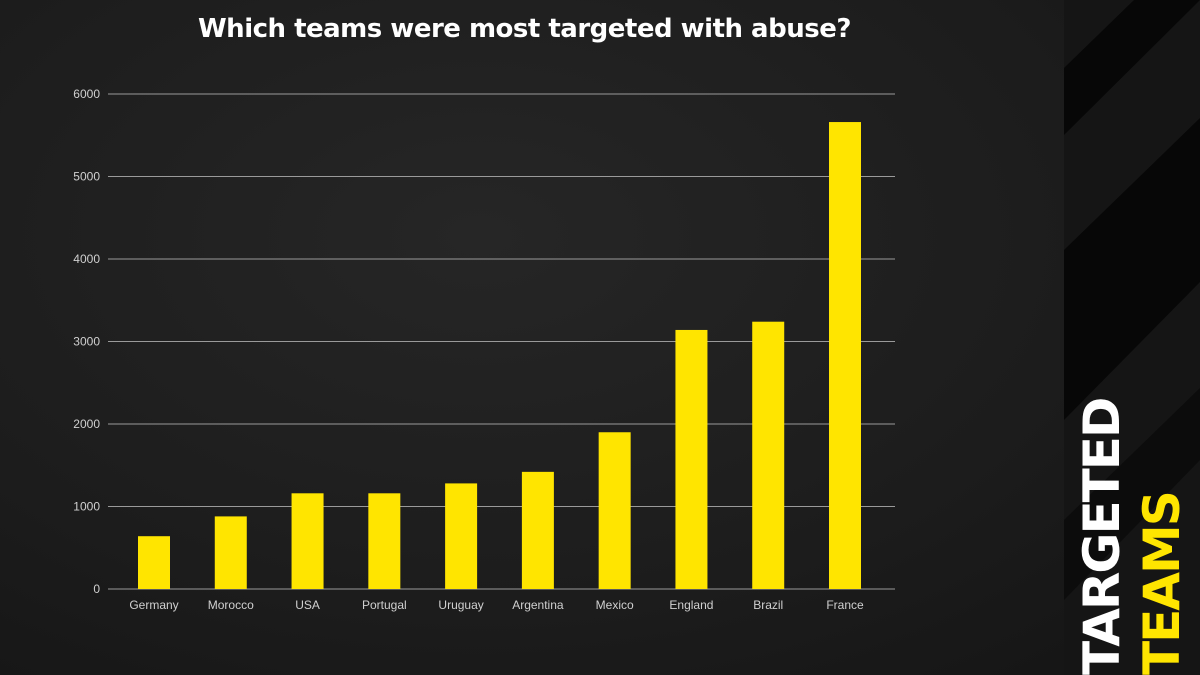 This screenshot has width=1200, height=675. Describe the element at coordinates (384, 605) in the screenshot. I see `x-tick-label: Portugal` at that location.